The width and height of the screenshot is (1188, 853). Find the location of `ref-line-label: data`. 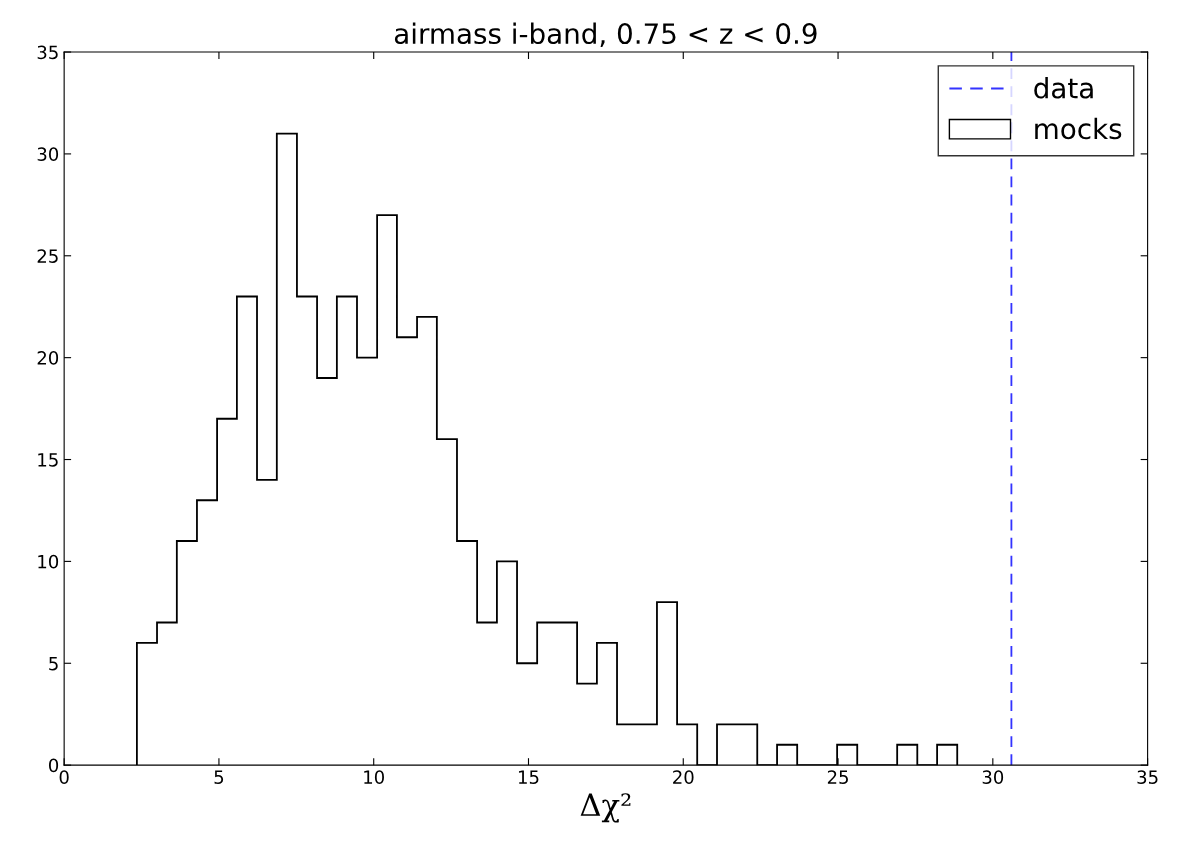

ref-line-label: data is located at coordinates (1063, 88).